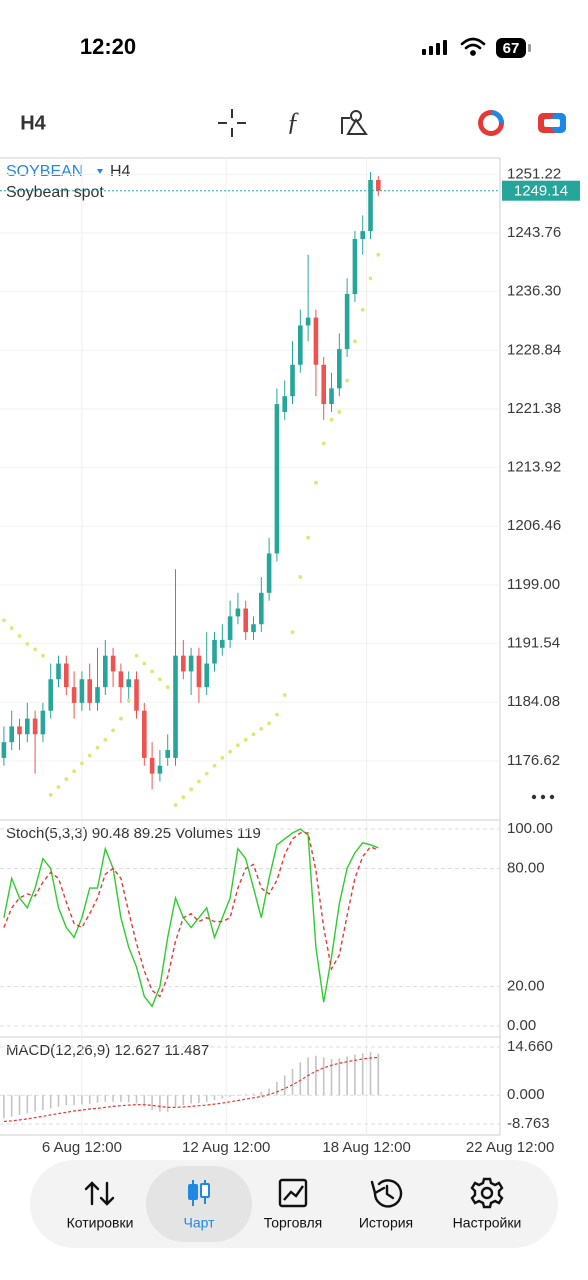 The image size is (588, 1280). What do you see at coordinates (44, 171) in the screenshot?
I see `symbol: SOYBEAN` at bounding box center [44, 171].